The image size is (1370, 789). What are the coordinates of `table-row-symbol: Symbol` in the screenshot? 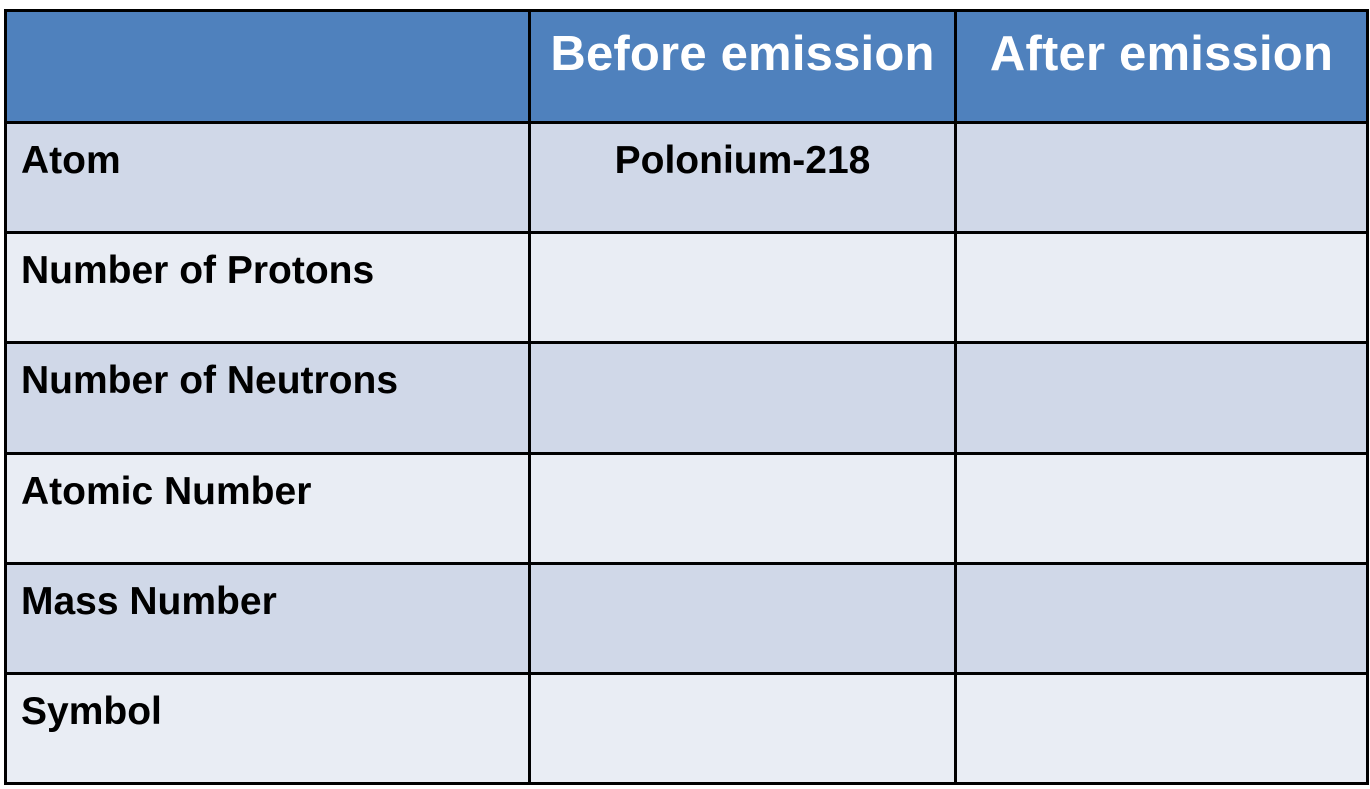 It's located at (686, 728).